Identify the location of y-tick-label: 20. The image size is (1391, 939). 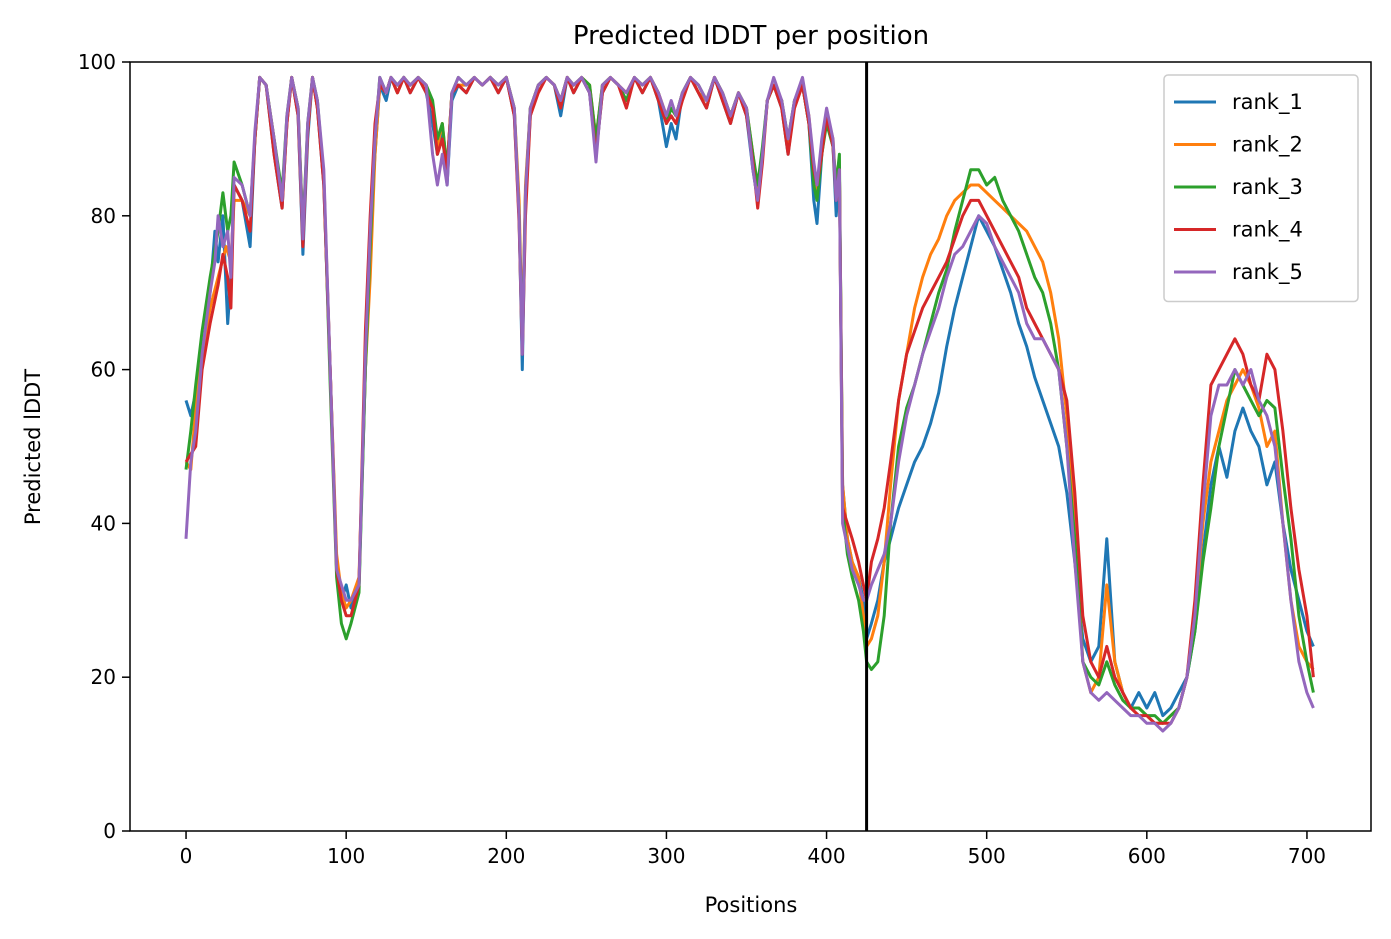
(103, 677).